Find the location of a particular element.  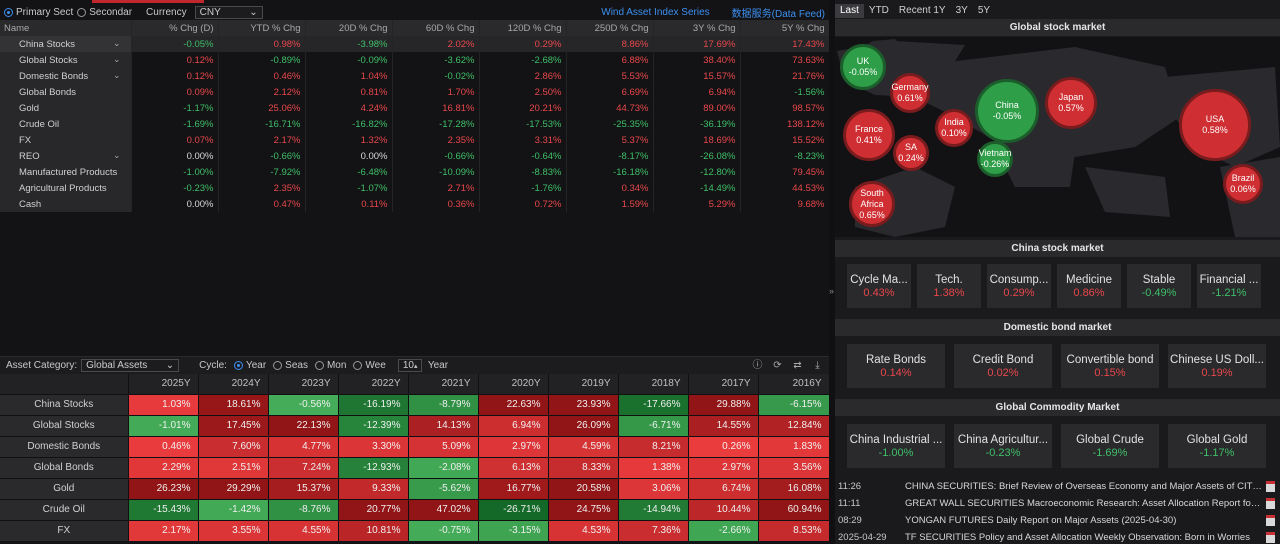

market-tile: China Industrial ... -1.00% is located at coordinates (896, 446).